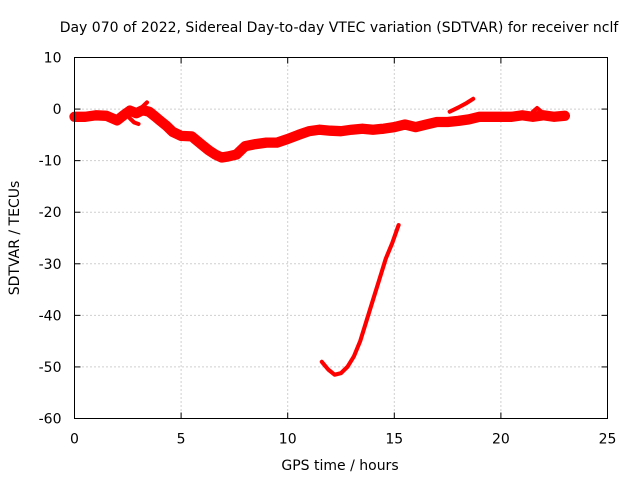 The image size is (640, 480). Describe the element at coordinates (53, 59) in the screenshot. I see `y-tick-label-10: 10` at that location.